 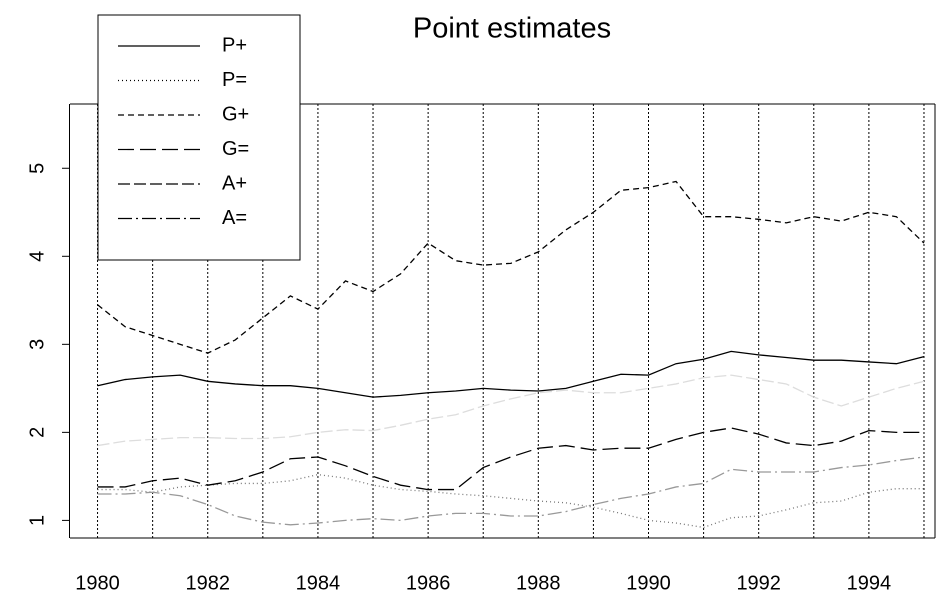 What do you see at coordinates (318, 583) in the screenshot?
I see `x-tick-label: 1984` at bounding box center [318, 583].